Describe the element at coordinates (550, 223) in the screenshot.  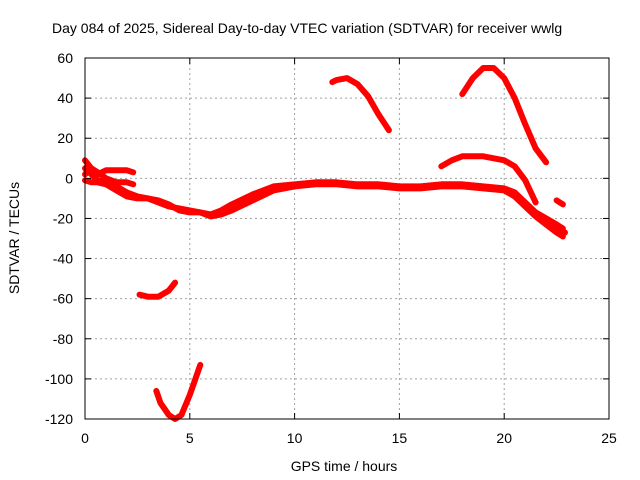
I see `series-line-s6` at that location.